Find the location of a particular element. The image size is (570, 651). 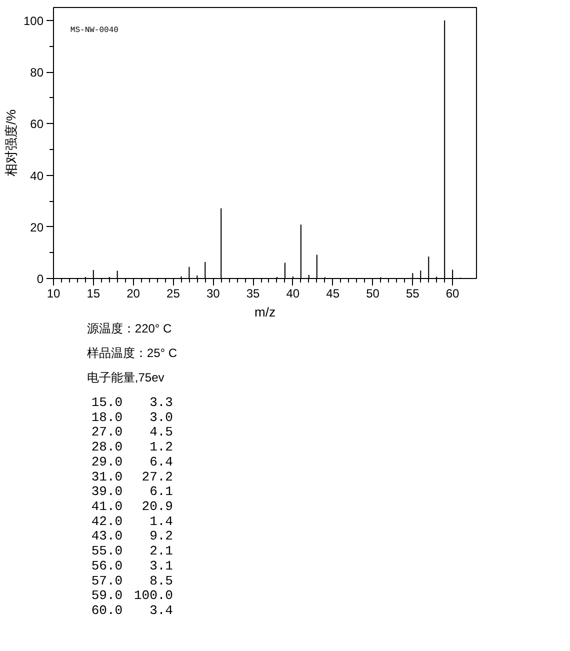

text: 3.4 is located at coordinates (162, 610).